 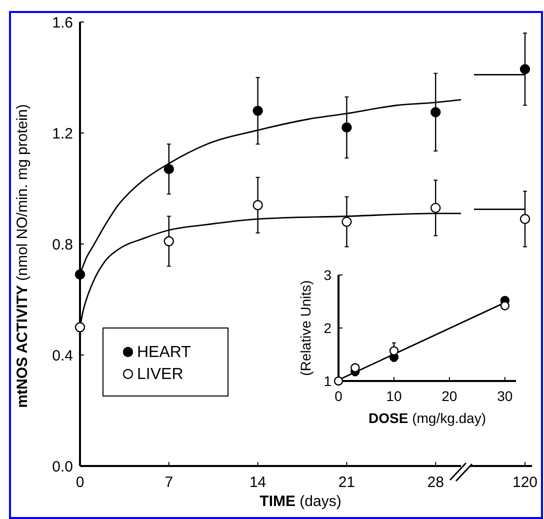 I want to click on y-tick-label: 1.6, so click(x=62, y=23).